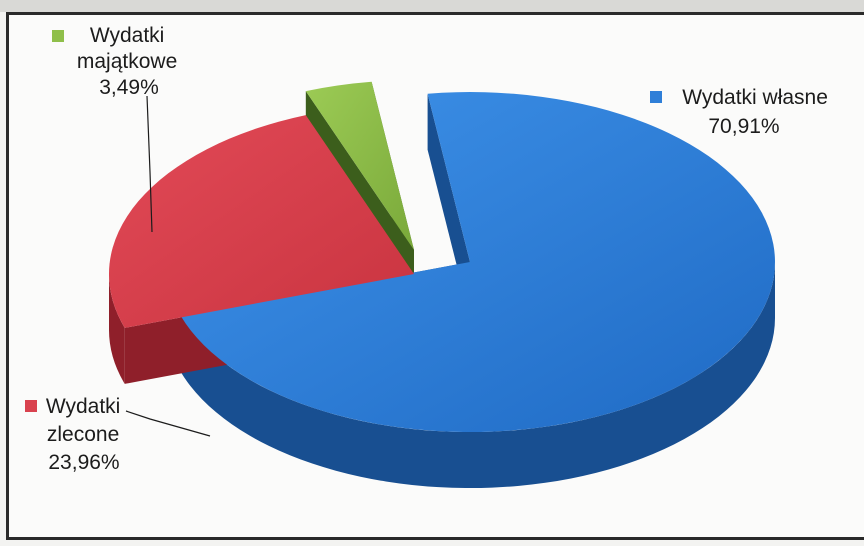 Image resolution: width=864 pixels, height=546 pixels. Describe the element at coordinates (432, 6) in the screenshot. I see `top-edge` at that location.